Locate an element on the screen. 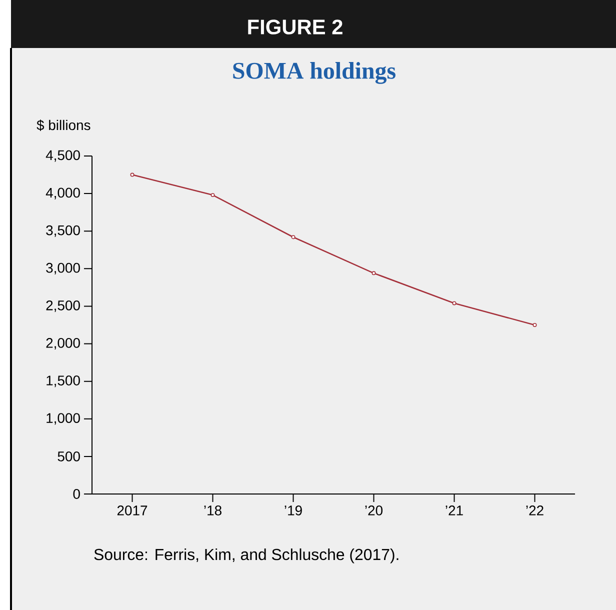 This screenshot has height=610, width=616. y-tick-label: 4,500 is located at coordinates (63, 156).